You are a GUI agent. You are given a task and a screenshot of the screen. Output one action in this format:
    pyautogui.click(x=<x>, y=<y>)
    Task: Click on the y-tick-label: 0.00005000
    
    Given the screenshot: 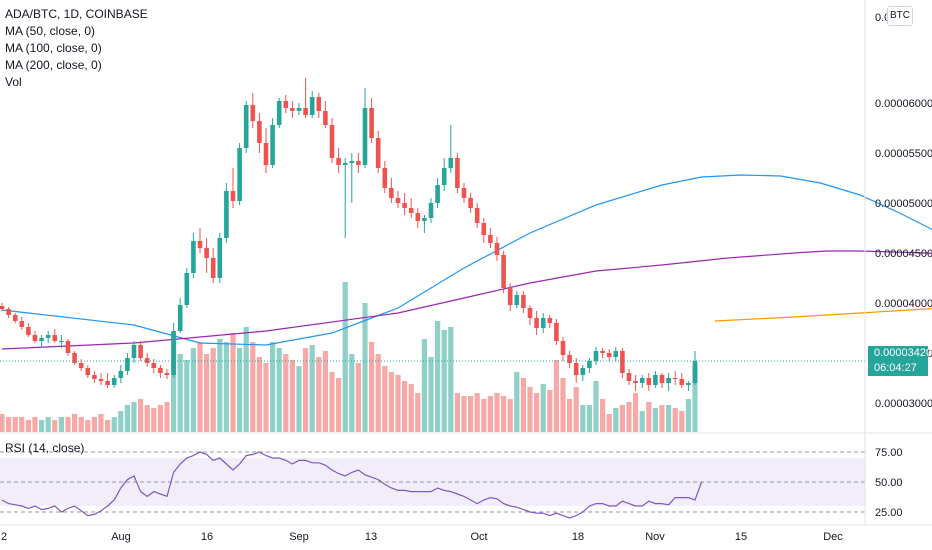 What is the action you would take?
    pyautogui.click(x=903, y=204)
    